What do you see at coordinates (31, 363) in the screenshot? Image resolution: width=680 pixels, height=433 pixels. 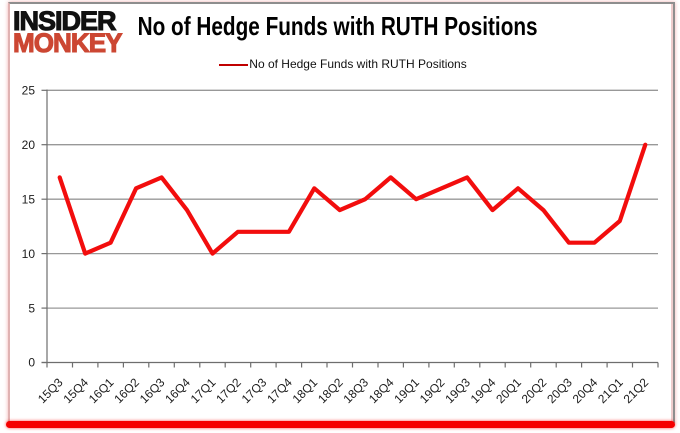 I see `svg-text: 0` at bounding box center [31, 363].